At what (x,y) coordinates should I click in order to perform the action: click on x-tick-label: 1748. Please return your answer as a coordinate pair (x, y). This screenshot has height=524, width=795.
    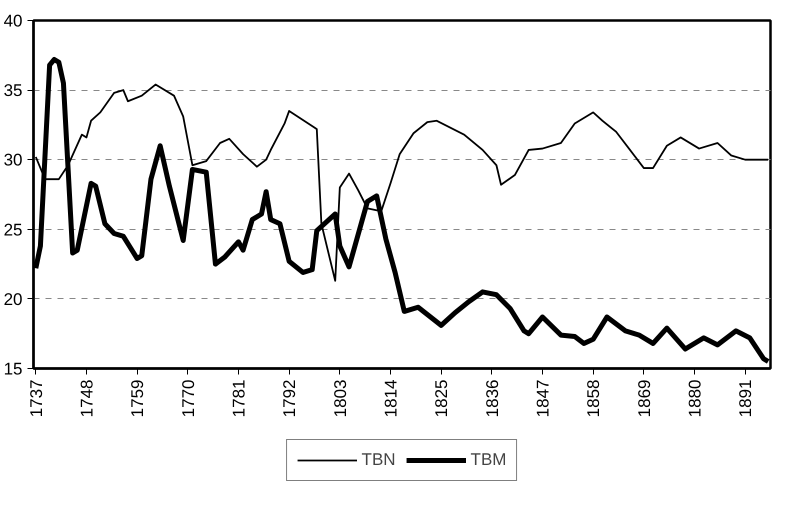
    Looking at the image, I should click on (86, 398).